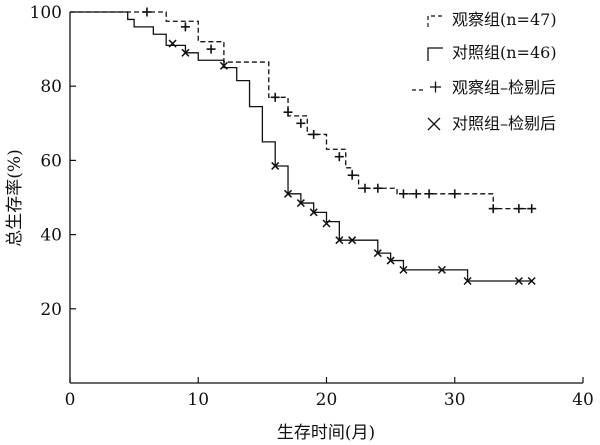 The height and width of the screenshot is (445, 600). I want to click on x-axis-ticks: 0 10 20 30 40, so click(329, 393).